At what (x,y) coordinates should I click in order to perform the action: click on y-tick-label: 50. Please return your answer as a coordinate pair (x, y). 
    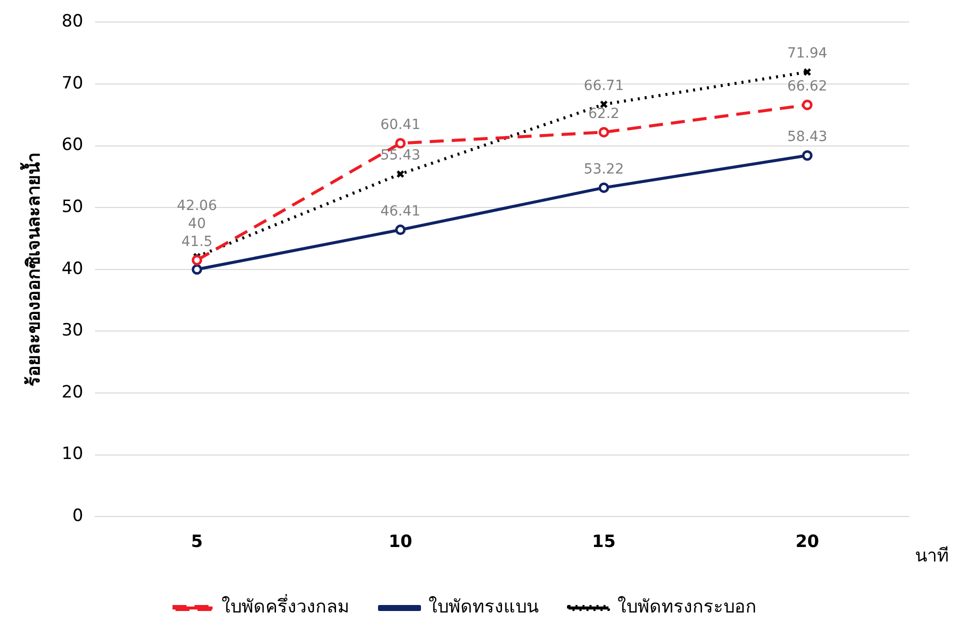
    Looking at the image, I should click on (73, 207).